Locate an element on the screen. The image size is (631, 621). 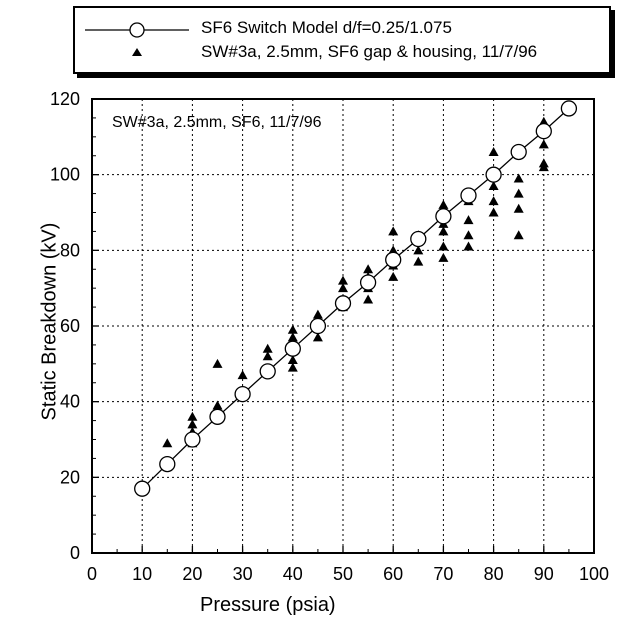
y-axis-title: Static Breakdown (kV) is located at coordinates (49, 321).